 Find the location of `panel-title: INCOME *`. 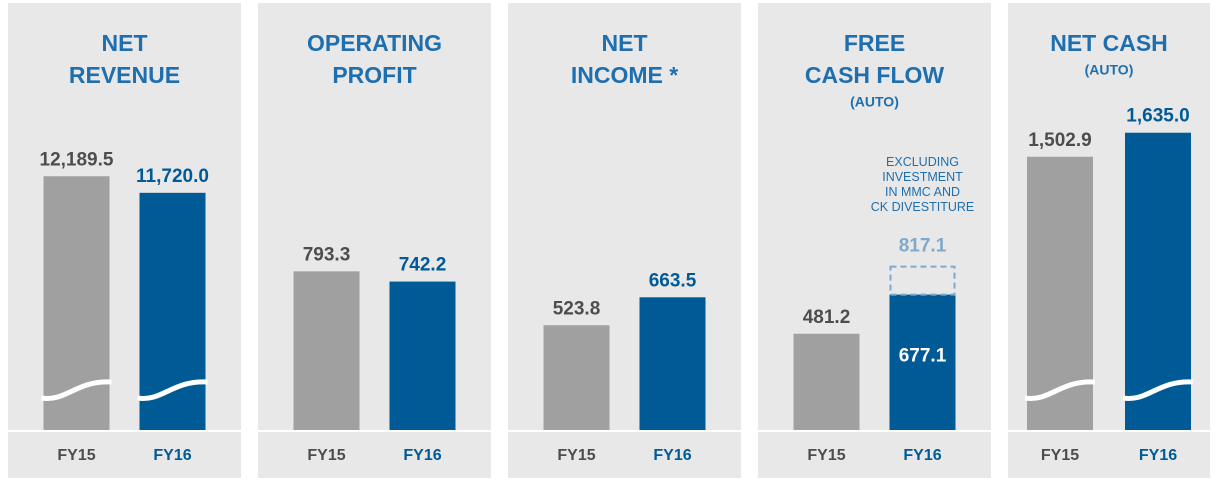

panel-title: INCOME * is located at coordinates (624, 75).